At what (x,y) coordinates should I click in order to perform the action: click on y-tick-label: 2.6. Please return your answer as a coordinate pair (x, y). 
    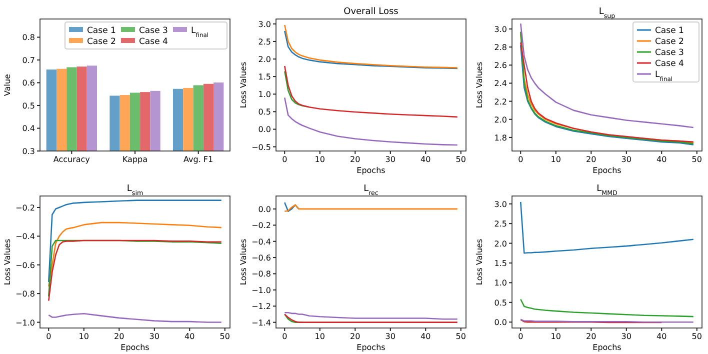
    Looking at the image, I should click on (500, 65).